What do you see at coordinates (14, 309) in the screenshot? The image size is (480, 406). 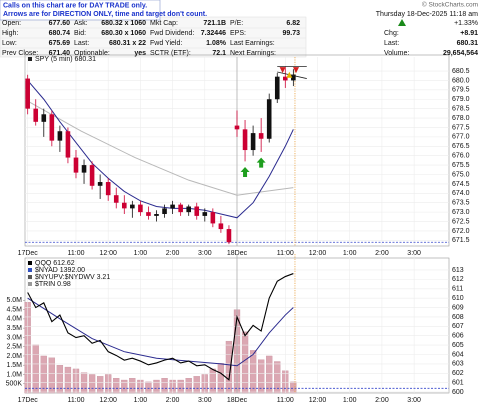 I see `y2-tick-label: 4.5M` at bounding box center [14, 309].